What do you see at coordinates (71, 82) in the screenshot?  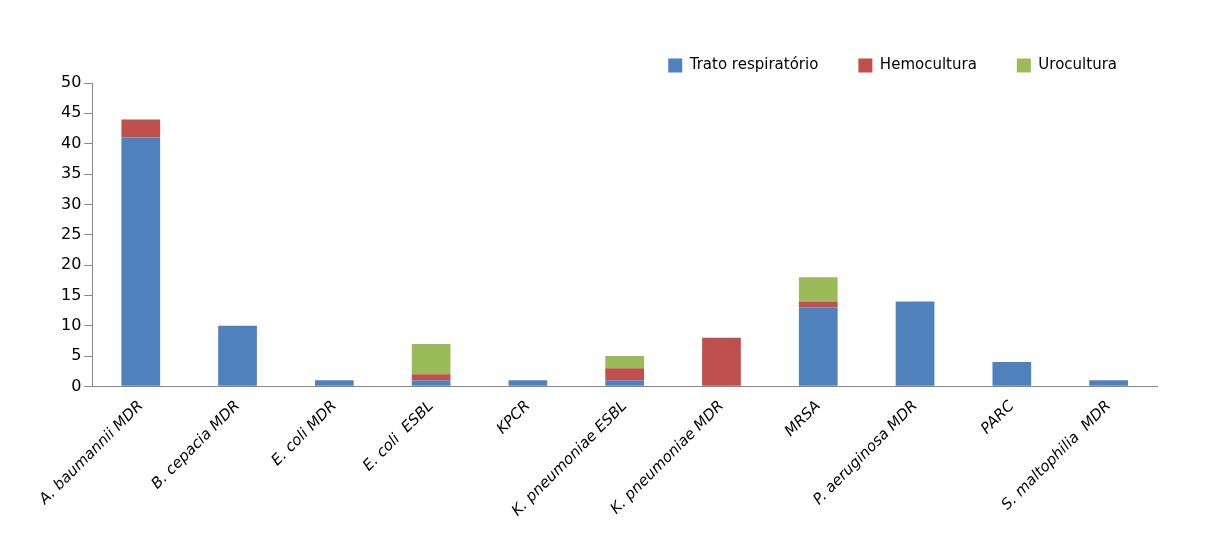 I see `y-tick-label: 50` at bounding box center [71, 82].